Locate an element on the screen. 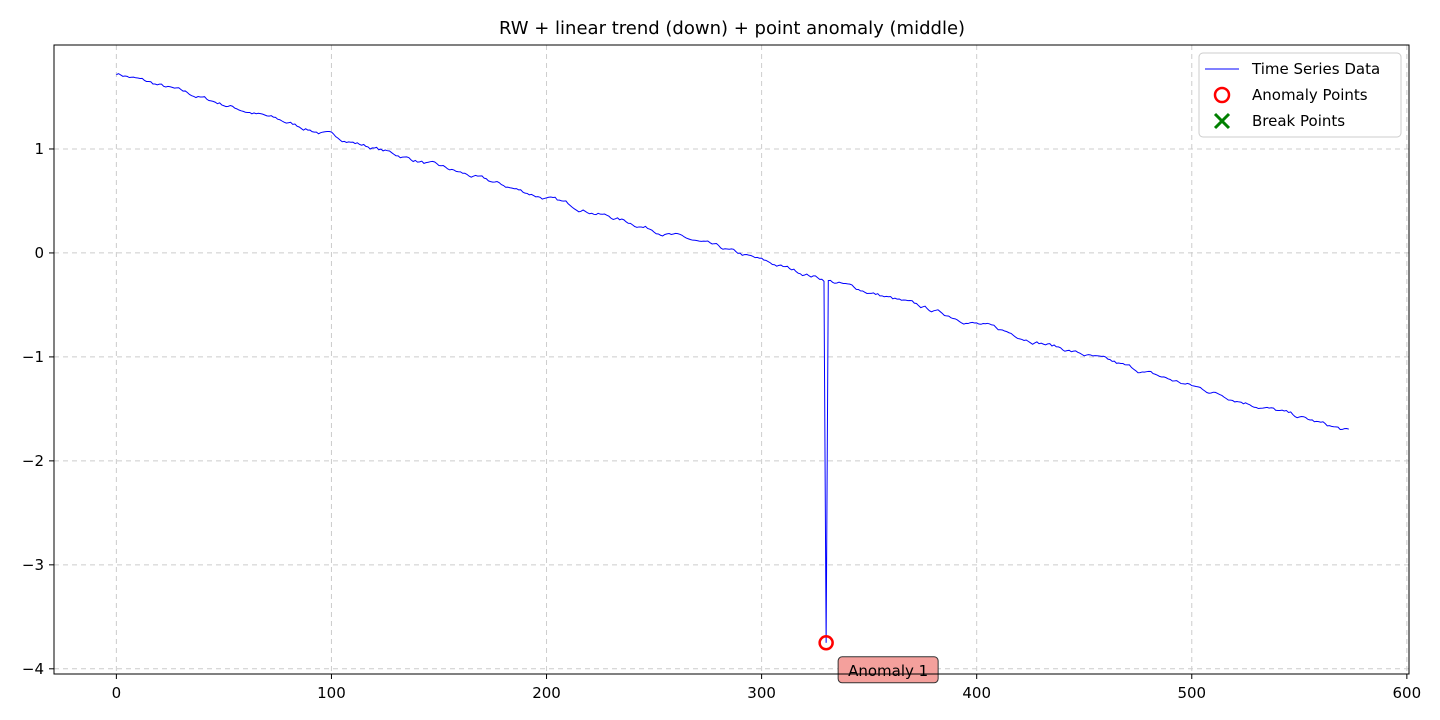 The height and width of the screenshot is (720, 1440). legend-label: Time Series Data is located at coordinates (1315, 69).